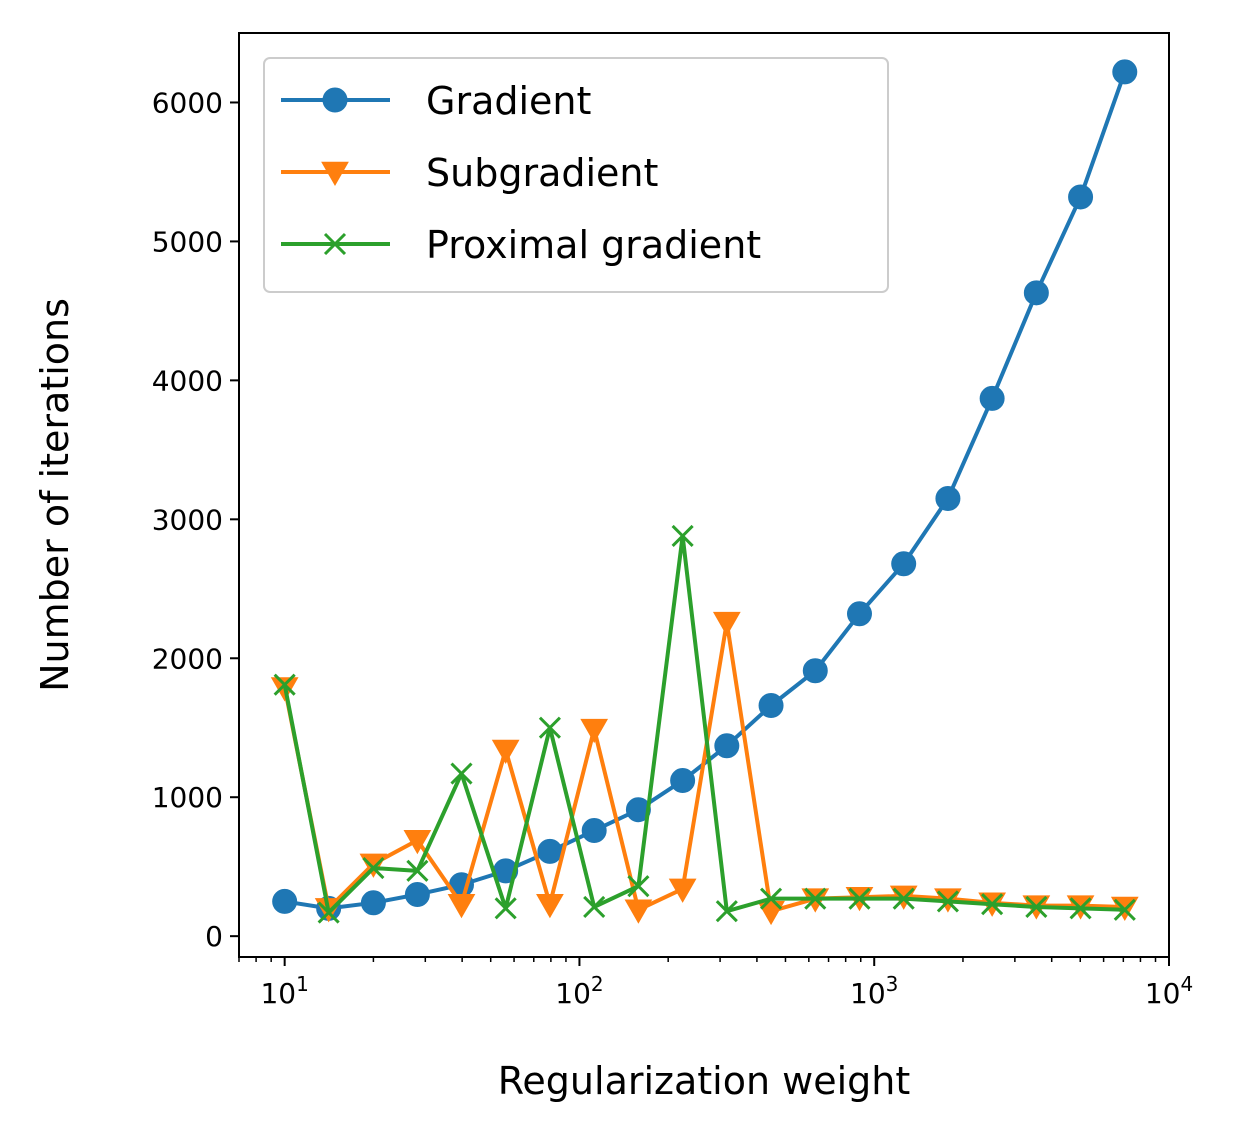 The width and height of the screenshot is (1234, 1140). What do you see at coordinates (508, 101) in the screenshot?
I see `legend-label: Gradient` at bounding box center [508, 101].